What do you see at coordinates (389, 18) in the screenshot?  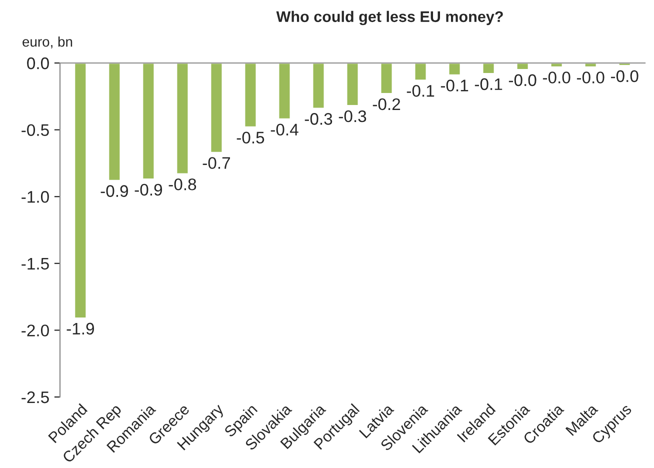 I see `chart-title: Who could get less EU money?` at bounding box center [389, 18].